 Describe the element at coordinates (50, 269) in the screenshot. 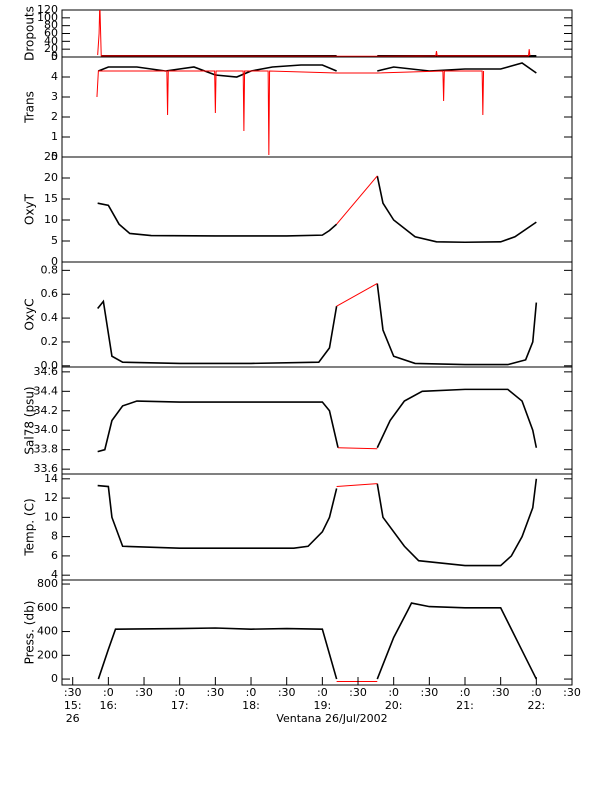

I see `y-tick-label: 0.8` at that location.